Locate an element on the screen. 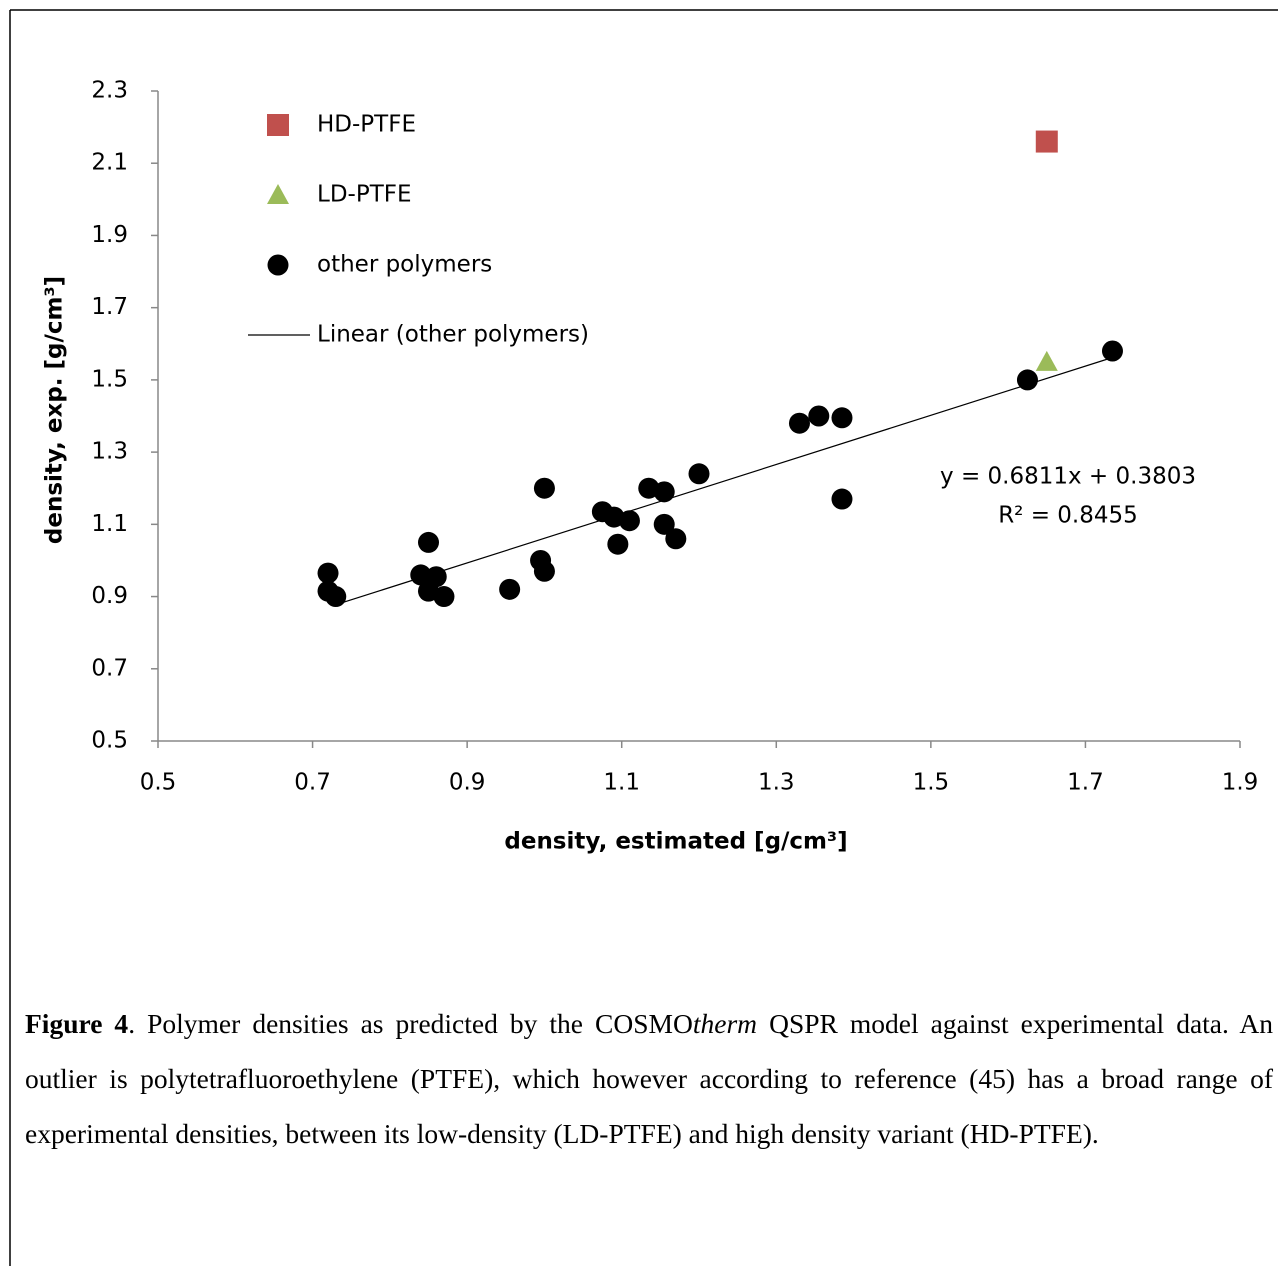  y-tick-label: 1.1 is located at coordinates (109, 524).